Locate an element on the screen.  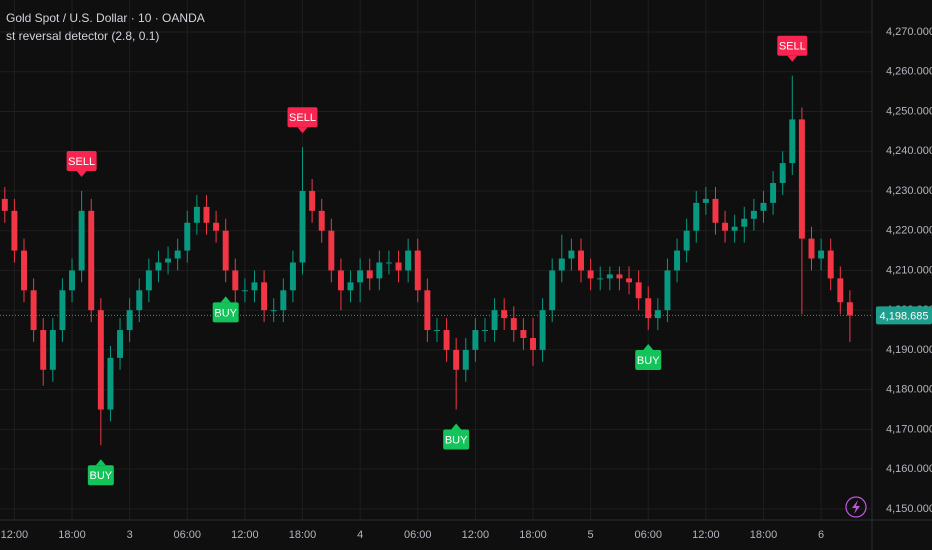
x-tick-label: 06:00 is located at coordinates (648, 535).